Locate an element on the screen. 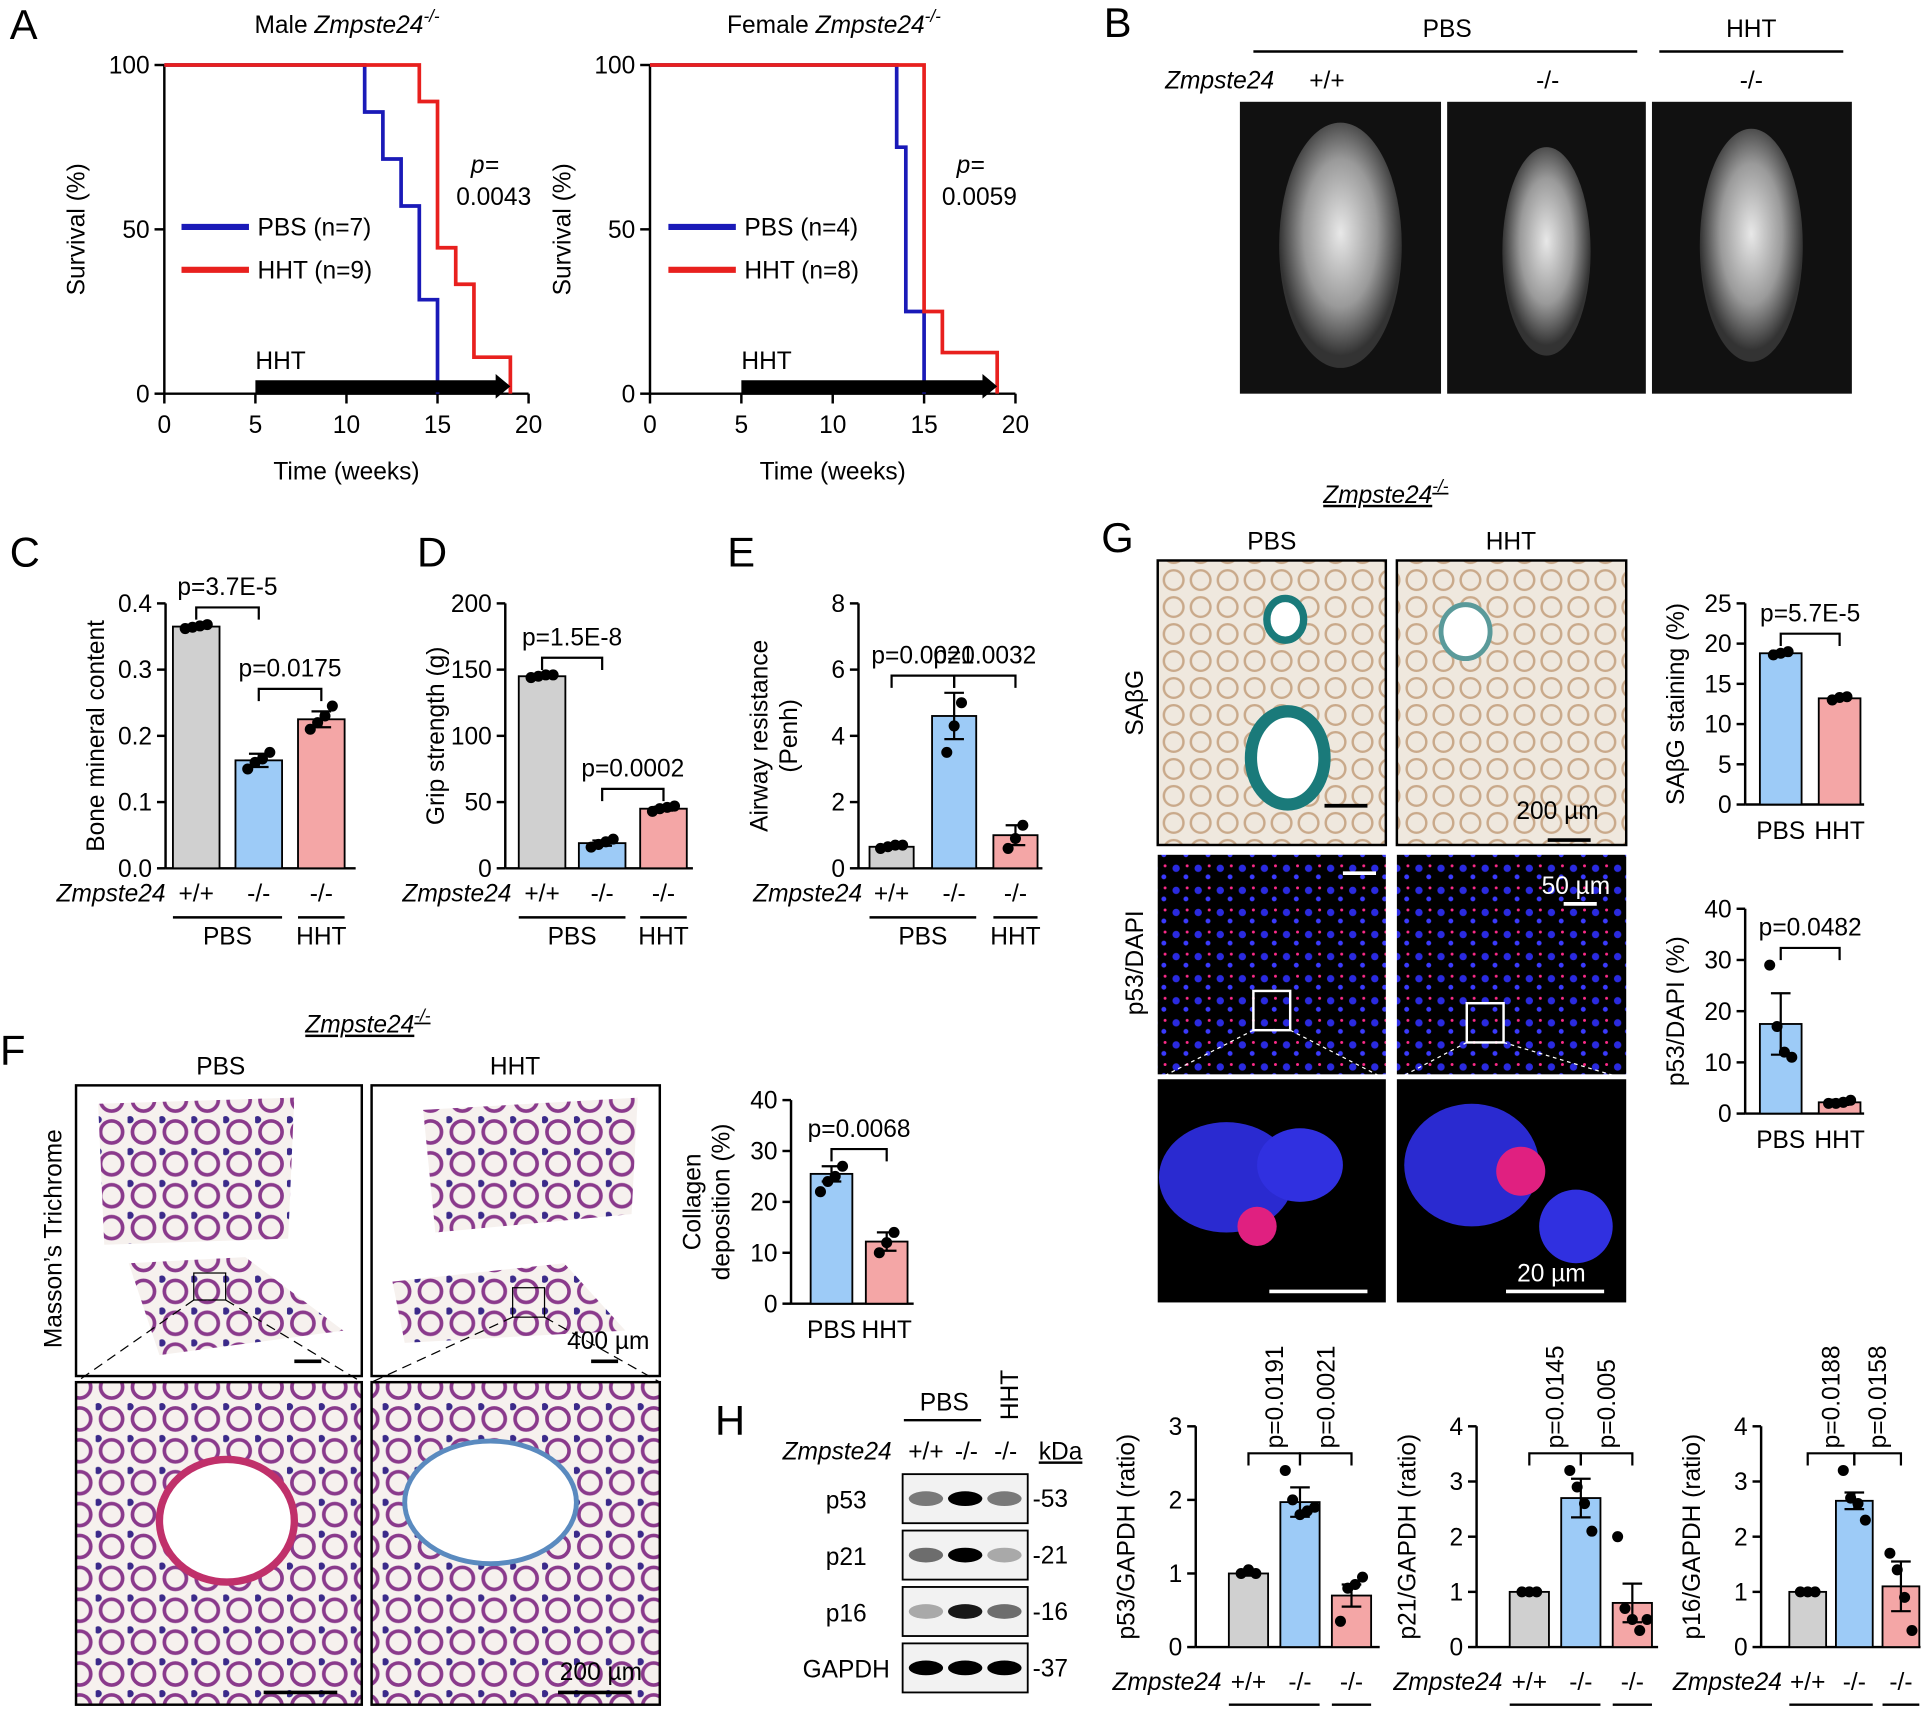 The height and width of the screenshot is (1709, 1923). y-axis-label: p53/GAPDH (ratio) is located at coordinates (1126, 1537).